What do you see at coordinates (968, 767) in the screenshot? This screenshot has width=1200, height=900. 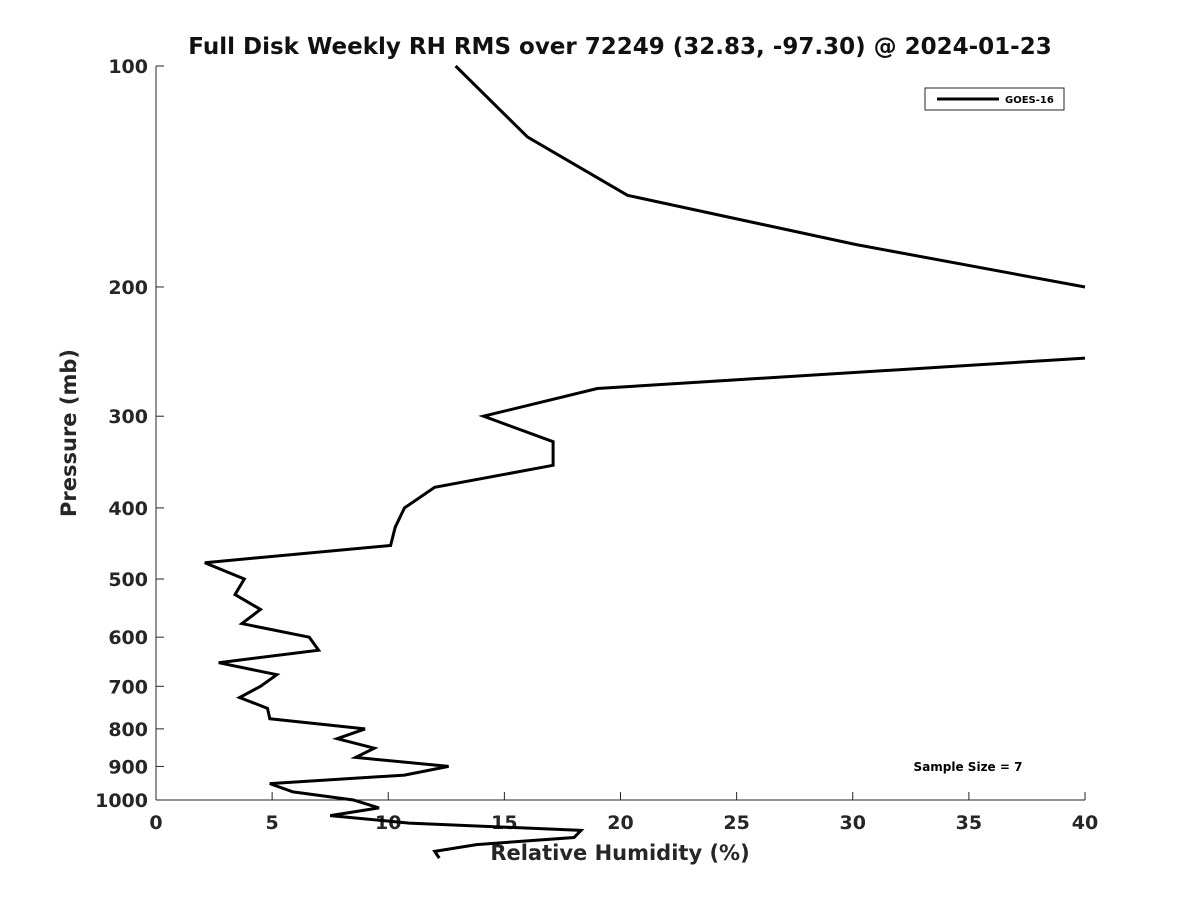 I see `sample-size-annotation: Sample Size = 7` at bounding box center [968, 767].